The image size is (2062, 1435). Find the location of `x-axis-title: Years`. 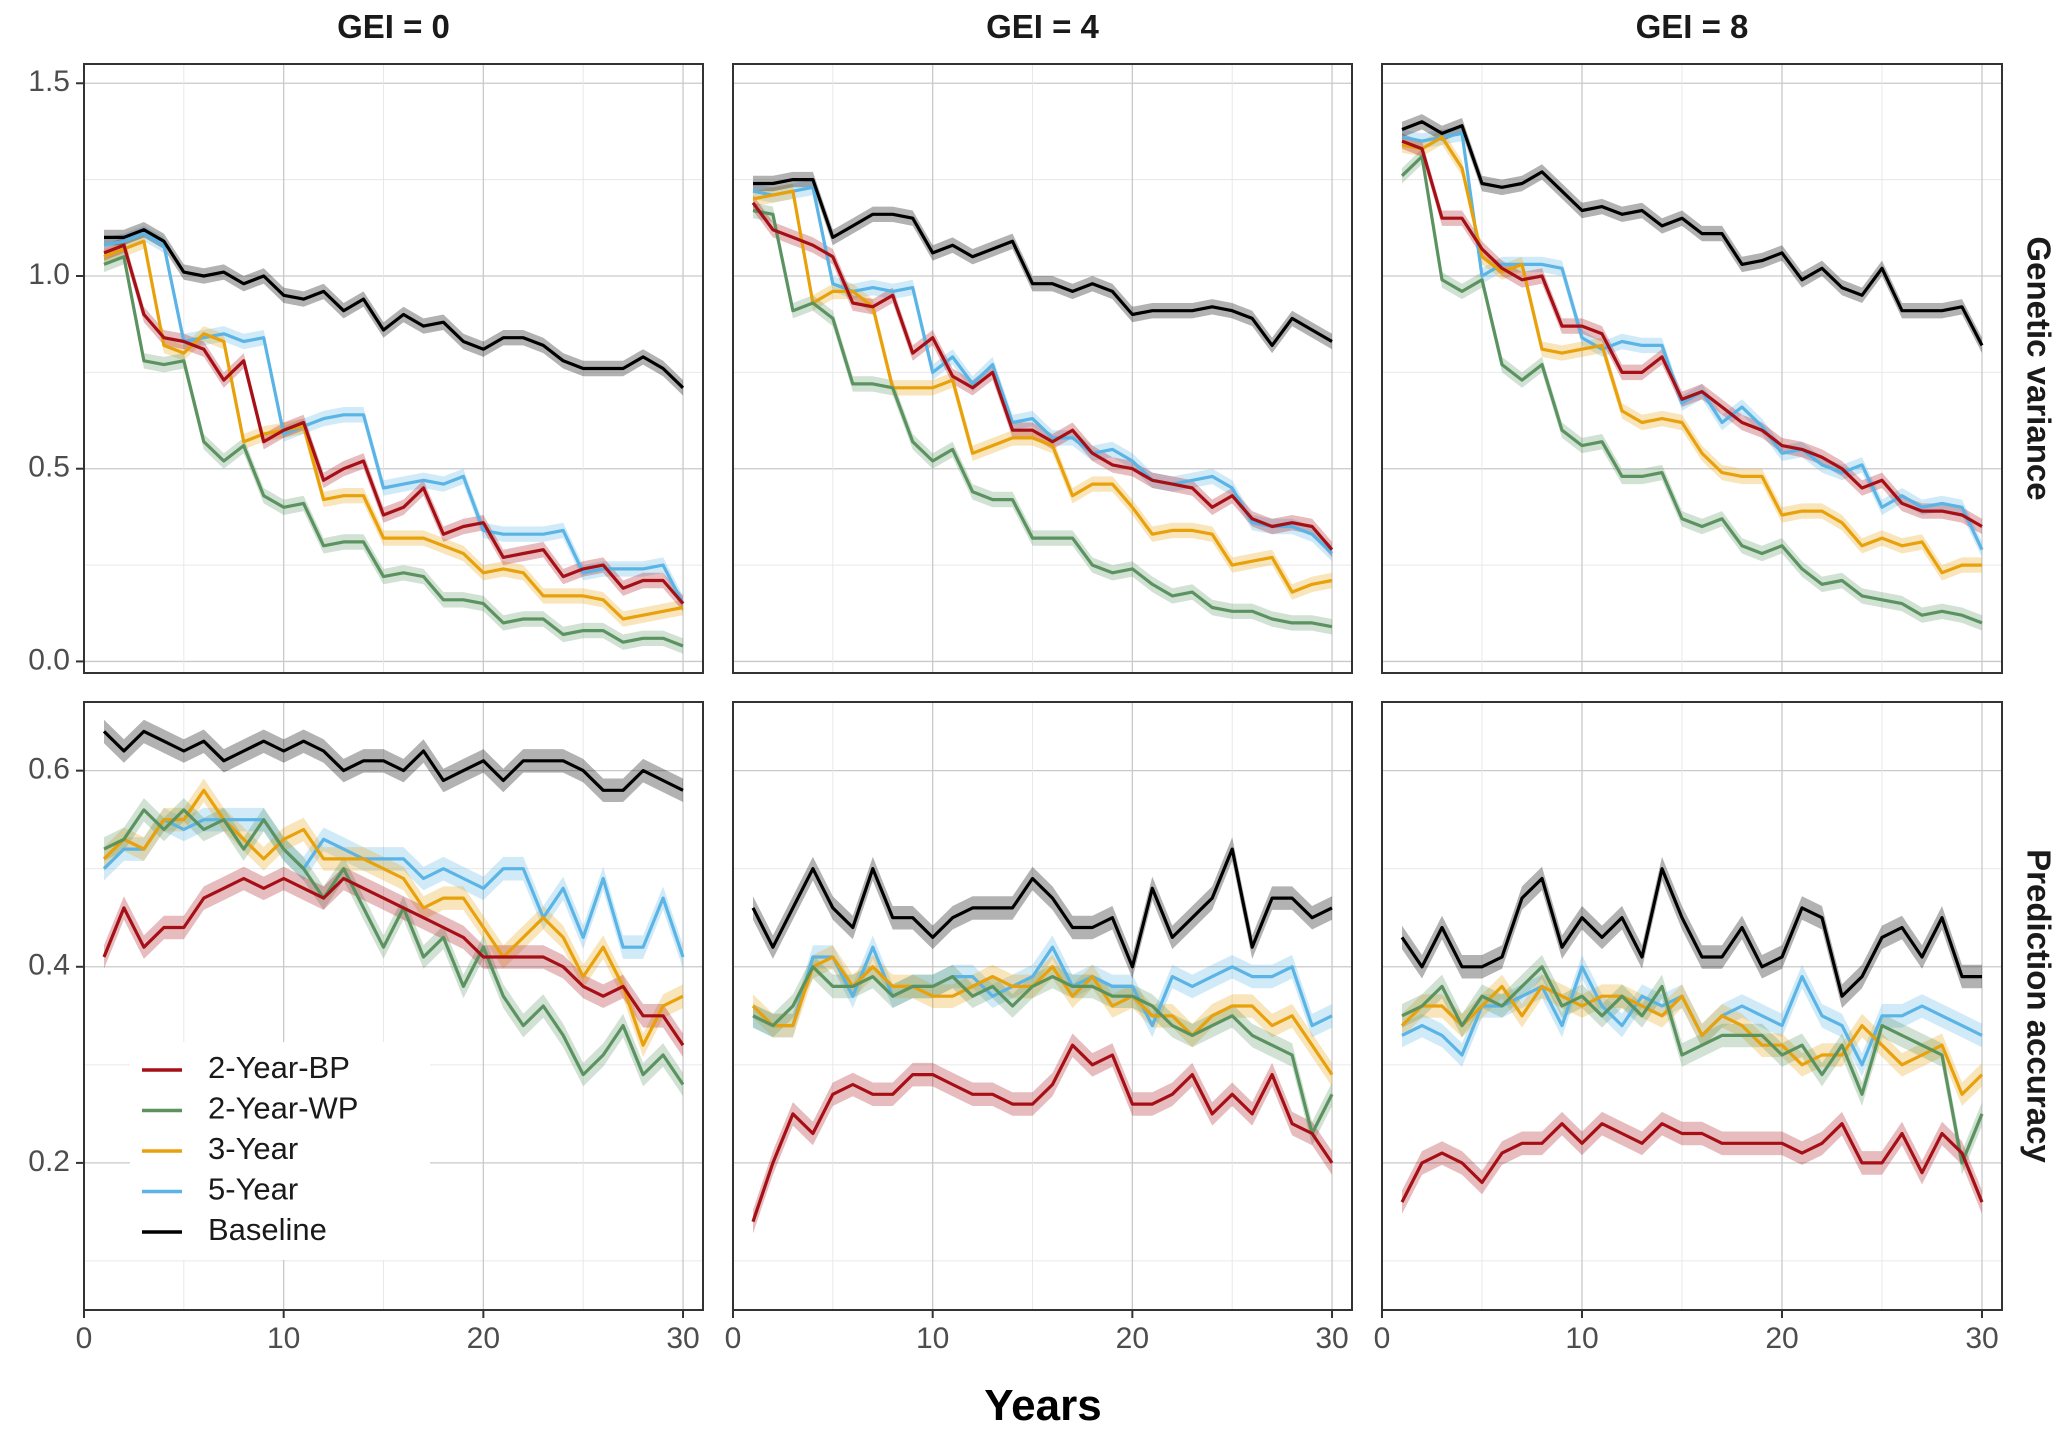

x-axis-title: Years is located at coordinates (1042, 1405).